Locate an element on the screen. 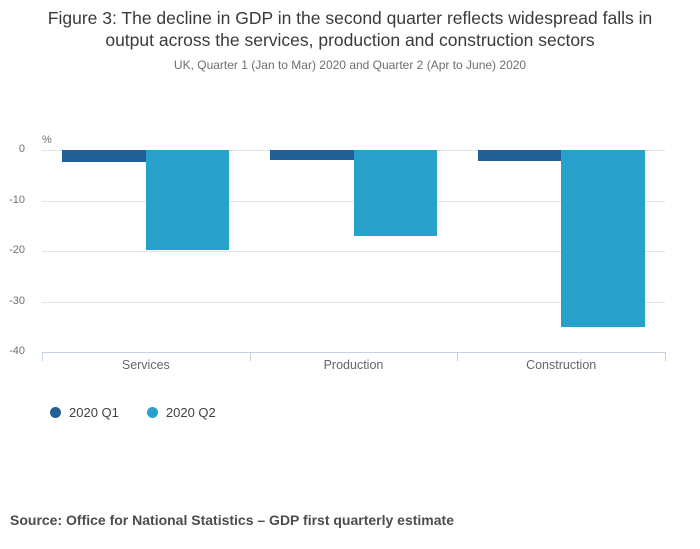 Image resolution: width=700 pixels, height=549 pixels. legend-item-label: 2020 Q2 is located at coordinates (190, 412).